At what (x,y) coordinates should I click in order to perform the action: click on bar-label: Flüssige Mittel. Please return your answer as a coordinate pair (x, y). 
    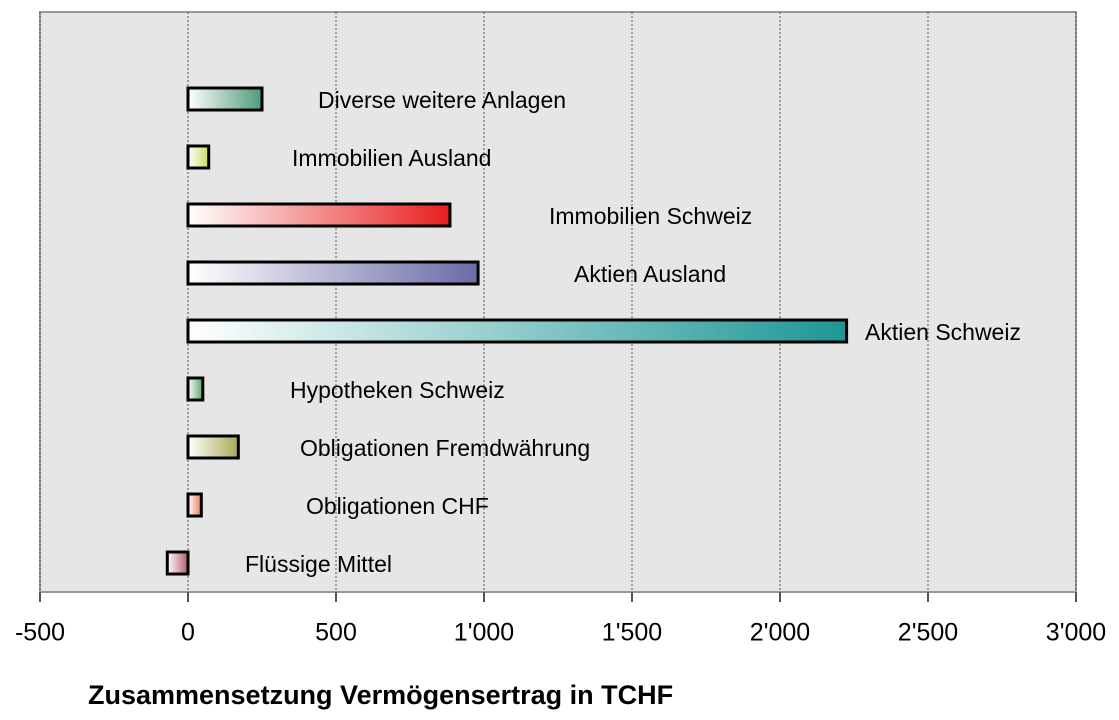
    Looking at the image, I should click on (318, 564).